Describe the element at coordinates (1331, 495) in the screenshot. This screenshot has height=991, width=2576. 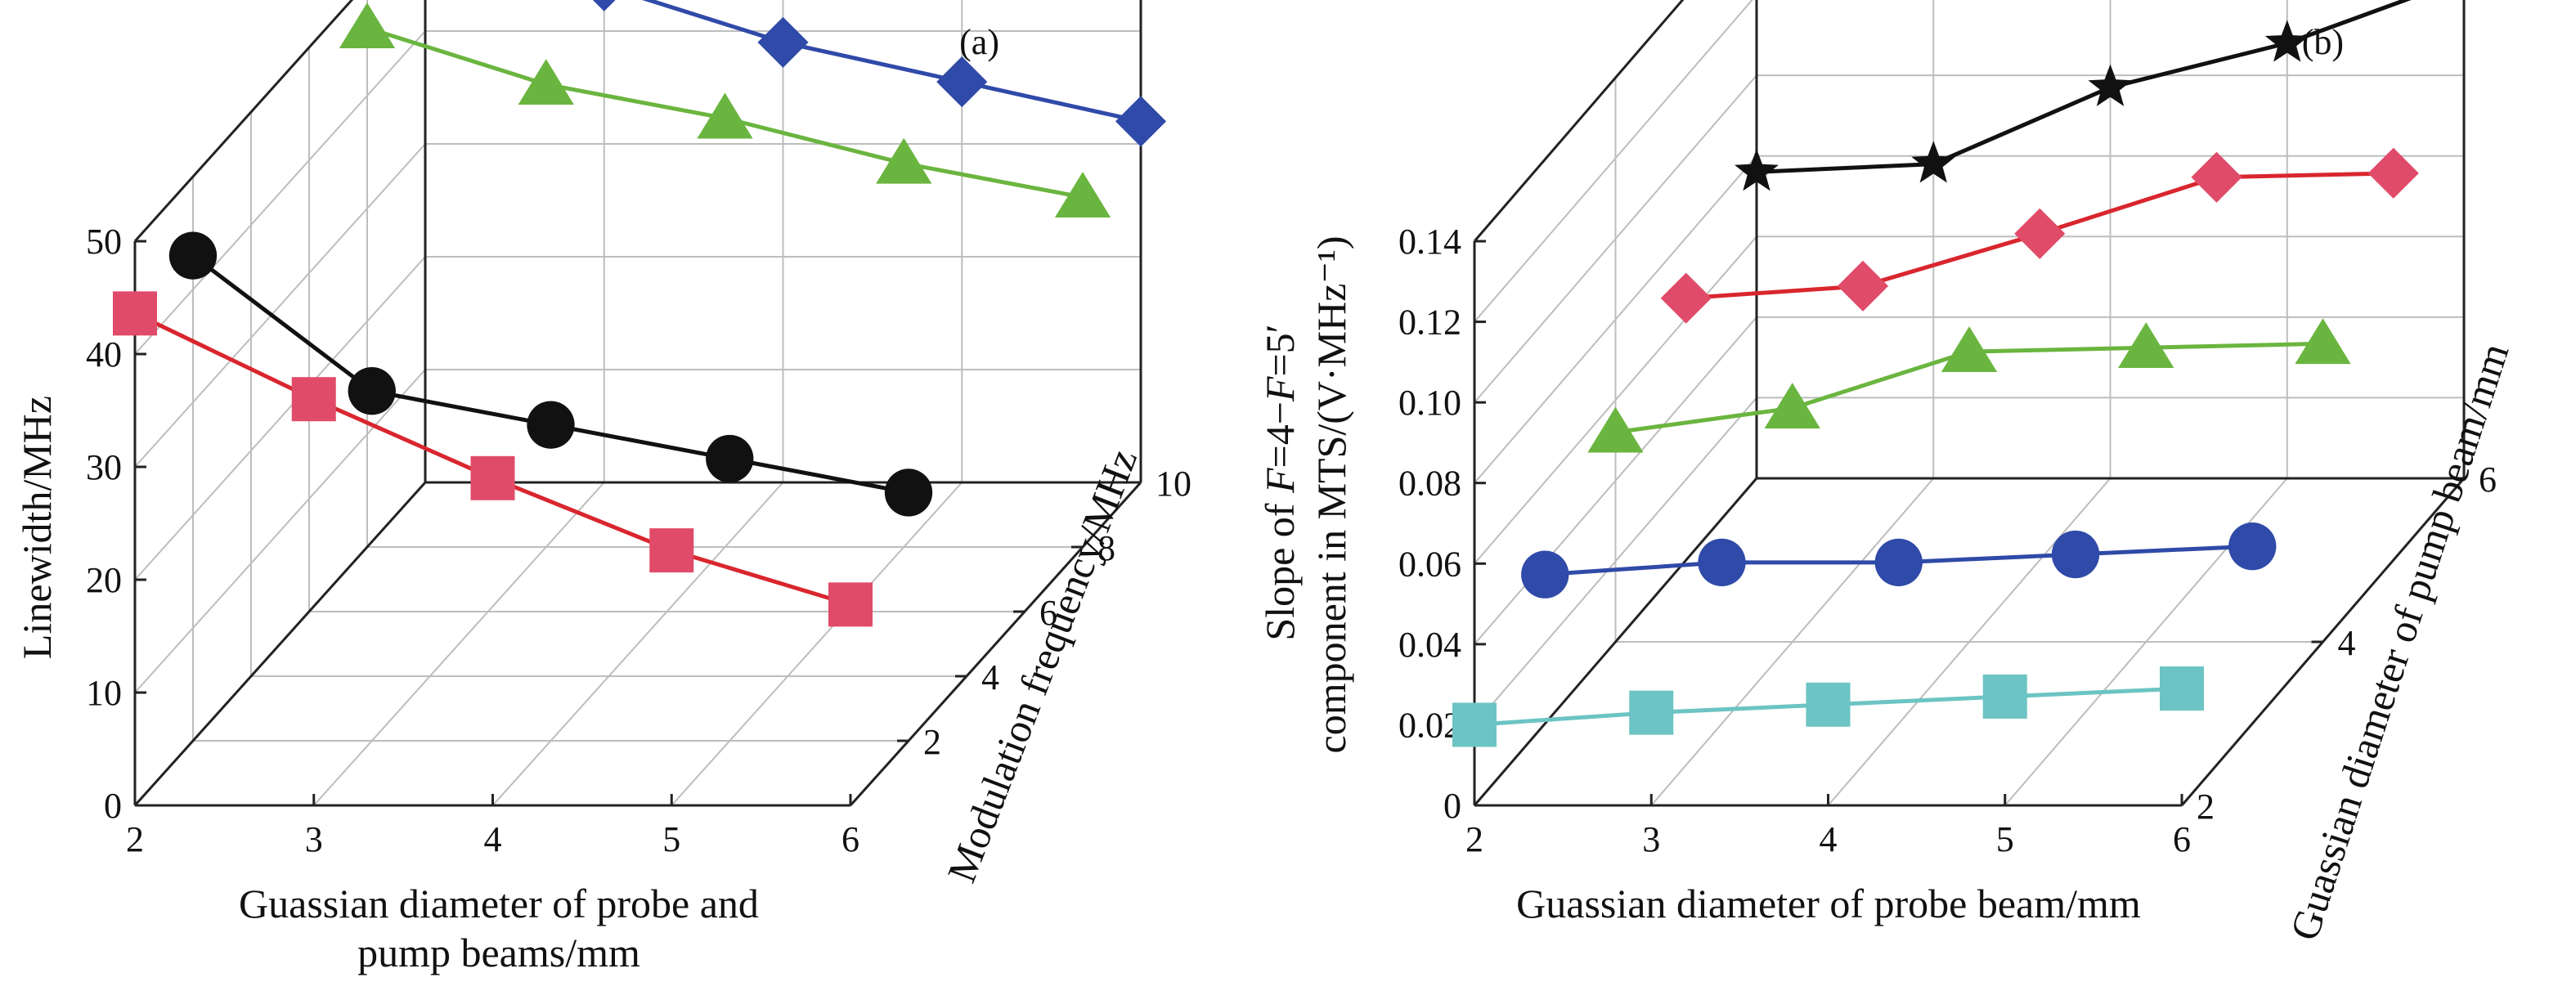
I see `chart-b-y-axis-label-line2: component in MTS/(V·MHz⁻¹)` at that location.